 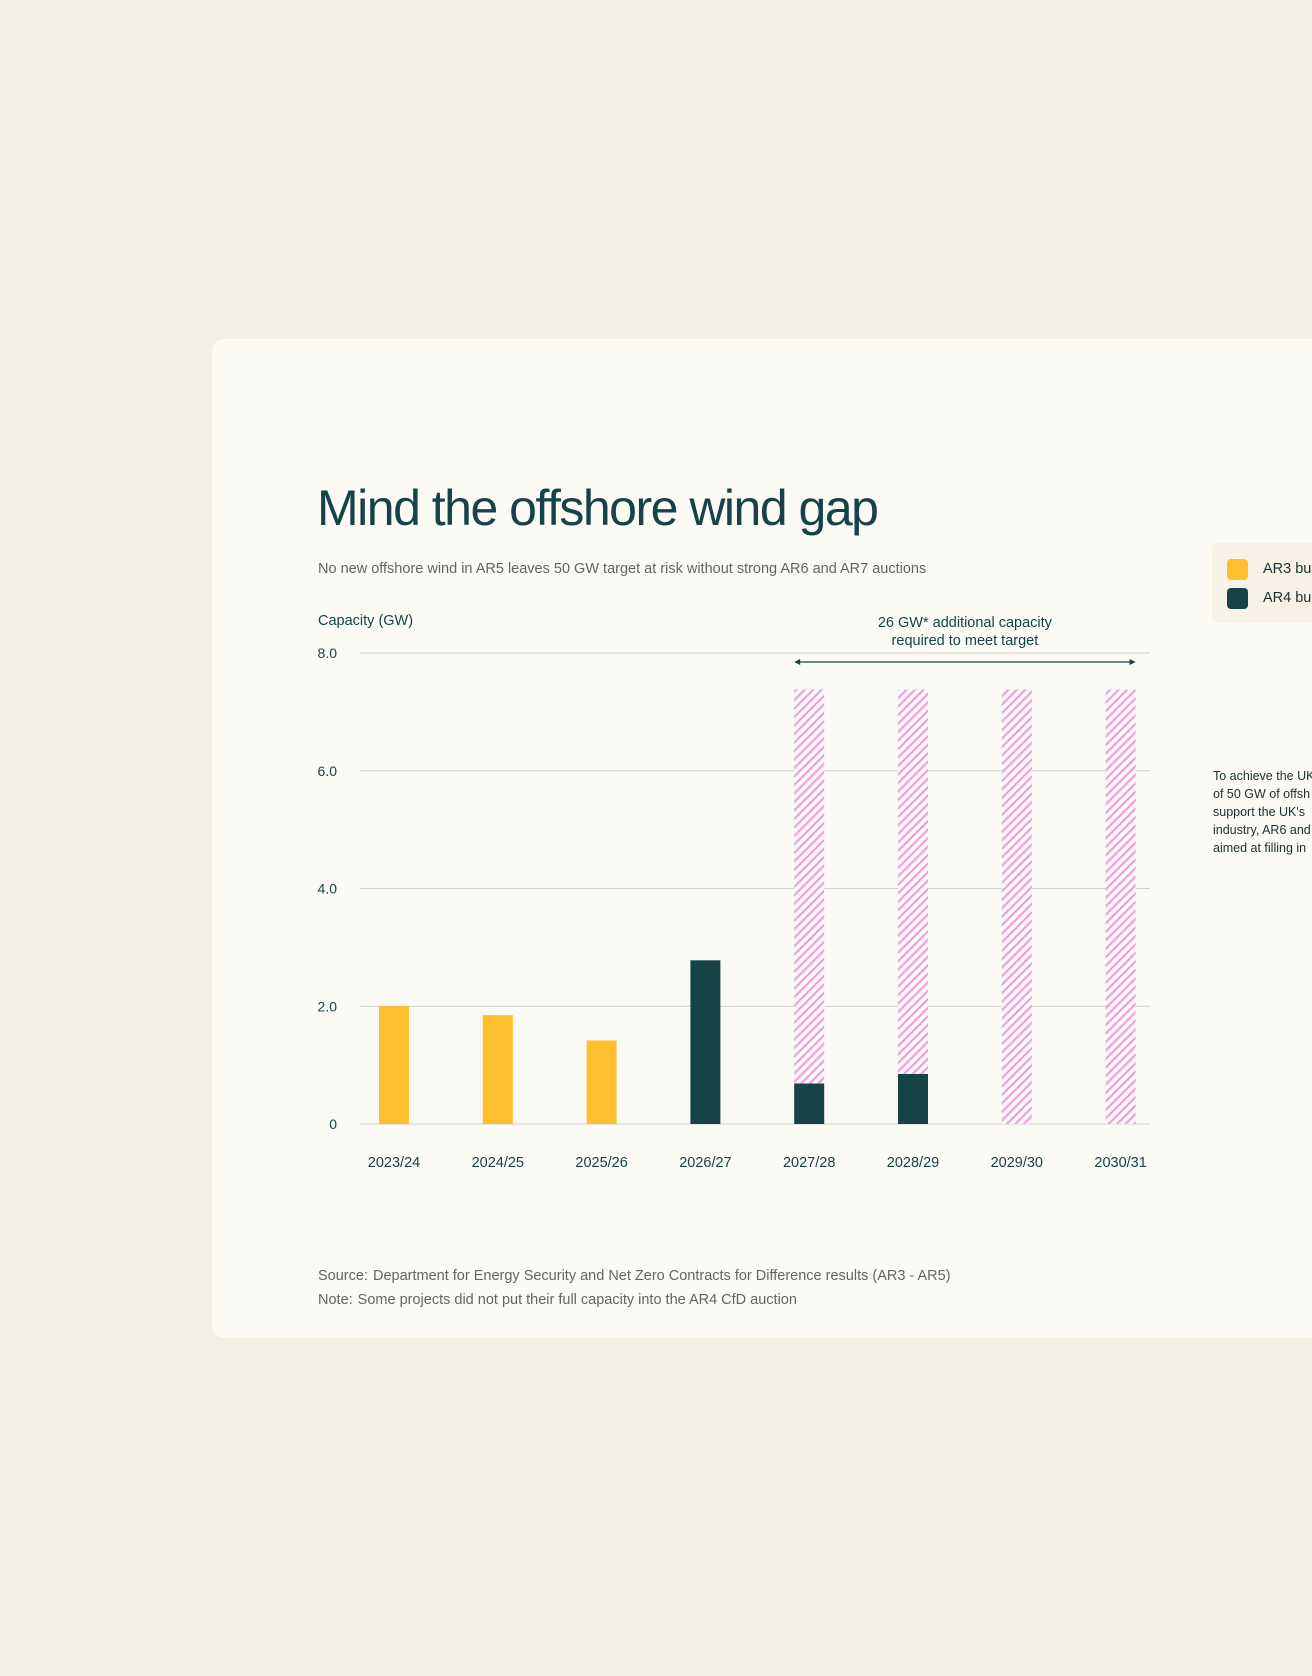 What do you see at coordinates (797, 662) in the screenshot?
I see `annotation-arrowhead-left` at bounding box center [797, 662].